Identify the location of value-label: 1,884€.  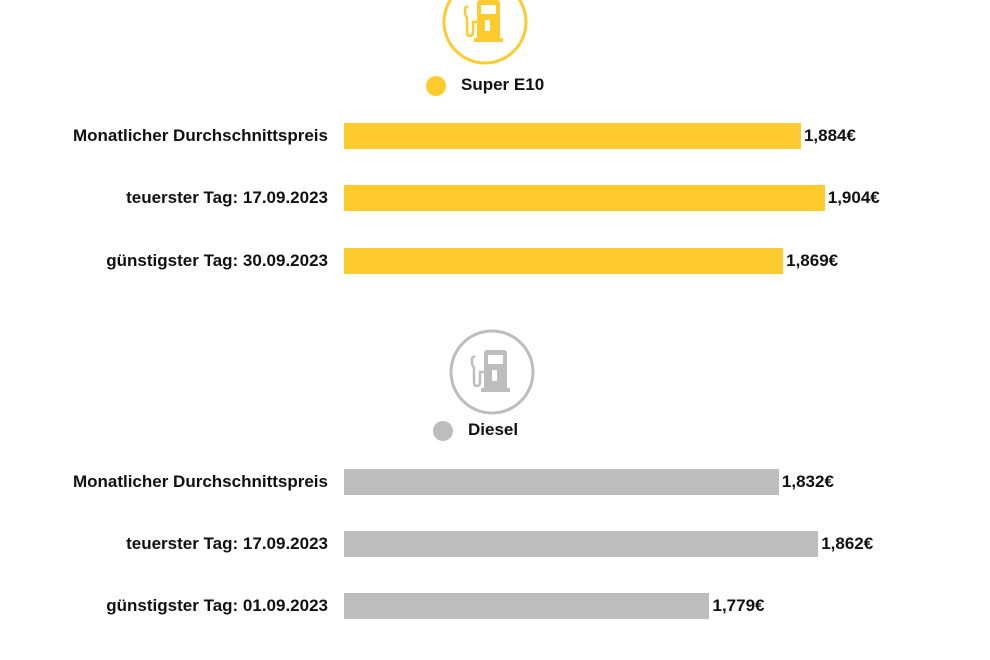
(829, 135).